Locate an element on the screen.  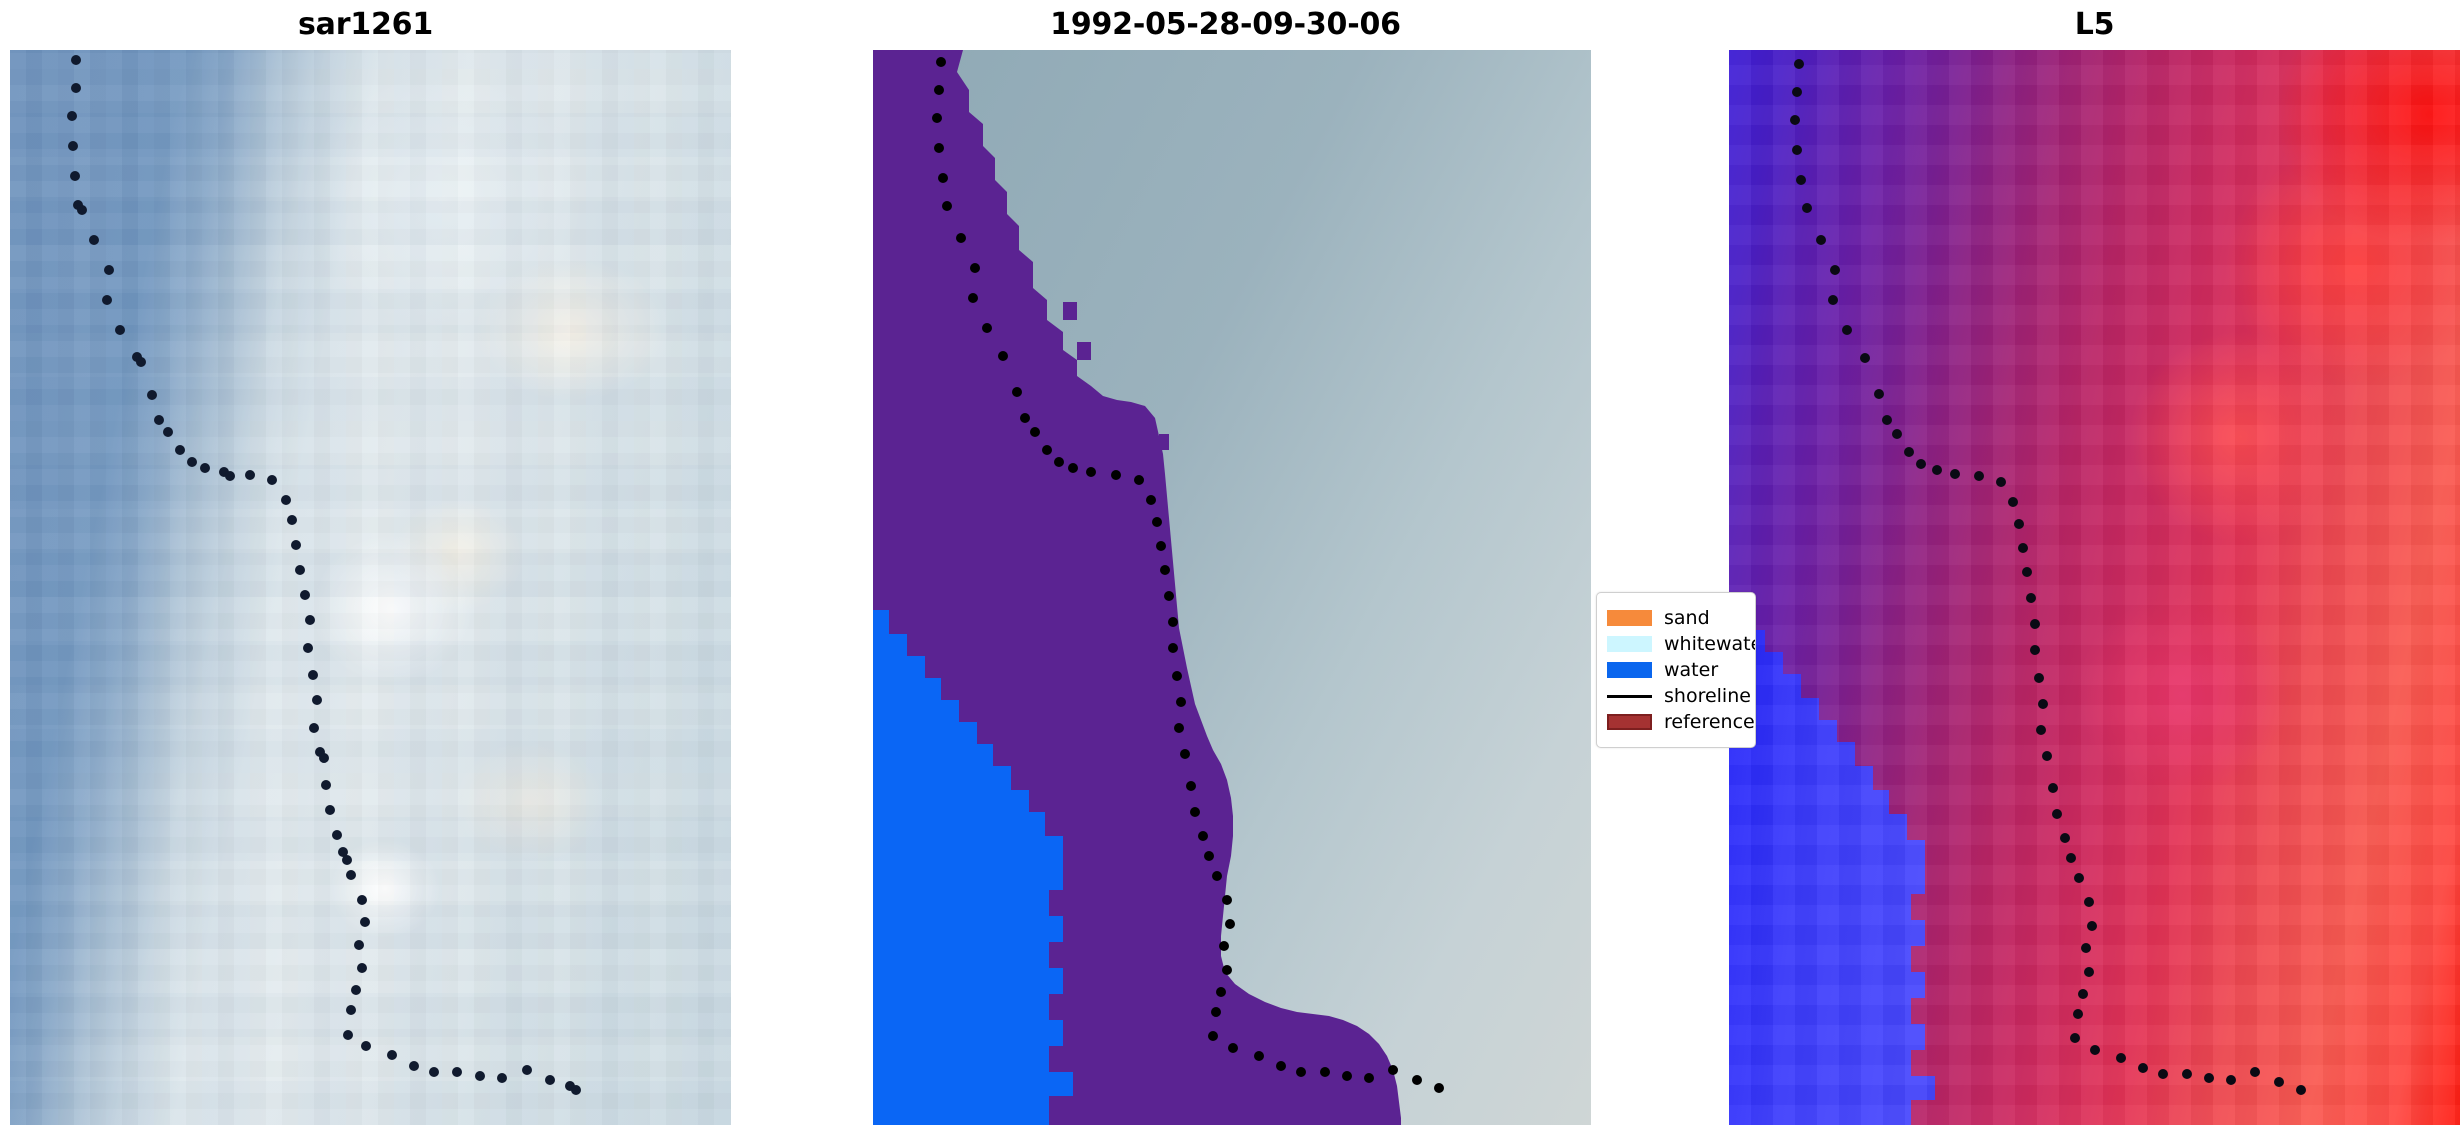
legend-label-water: water is located at coordinates (1691, 670).